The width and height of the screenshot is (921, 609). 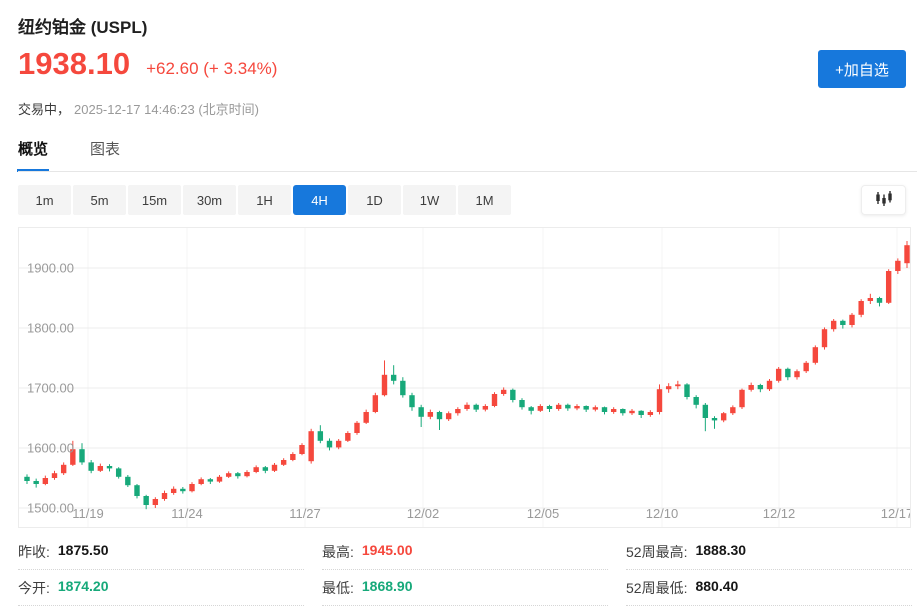 I want to click on range-button-5m: 5m, so click(x=99, y=200).